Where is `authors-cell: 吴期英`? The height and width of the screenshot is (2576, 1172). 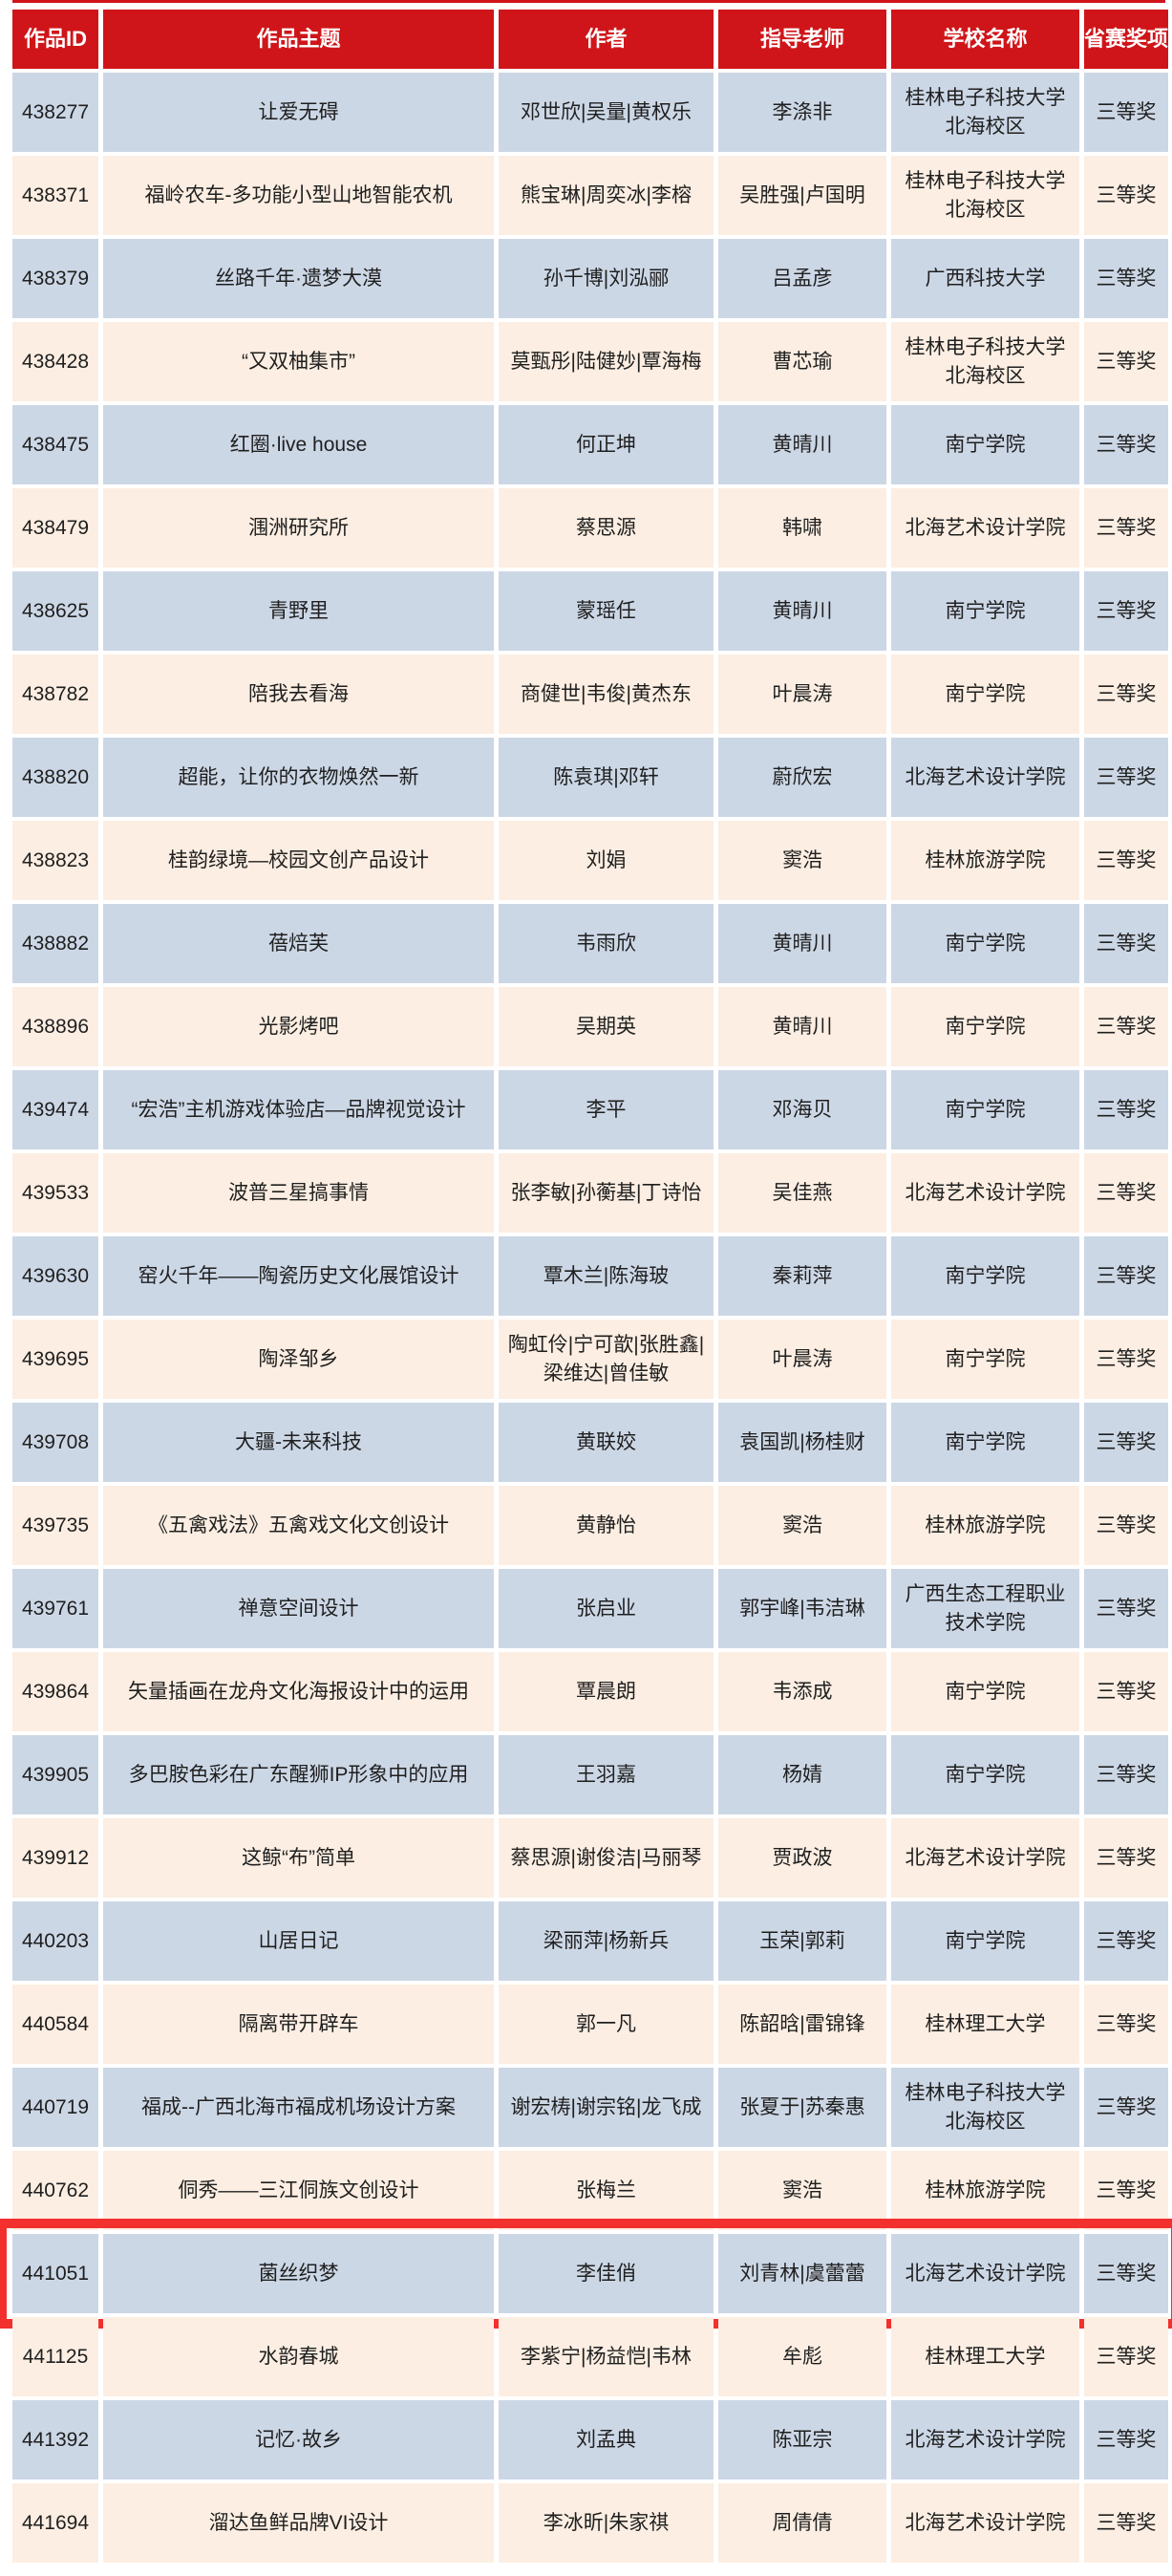 authors-cell: 吴期英 is located at coordinates (606, 1026).